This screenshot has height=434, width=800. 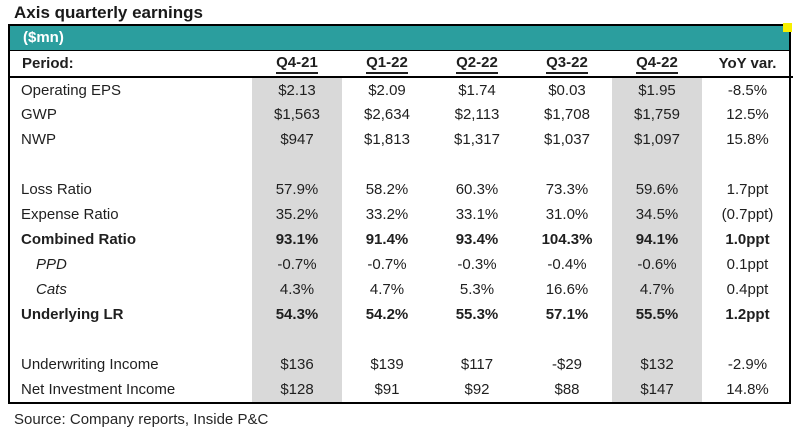 I want to click on cell: $1,708, so click(x=567, y=114).